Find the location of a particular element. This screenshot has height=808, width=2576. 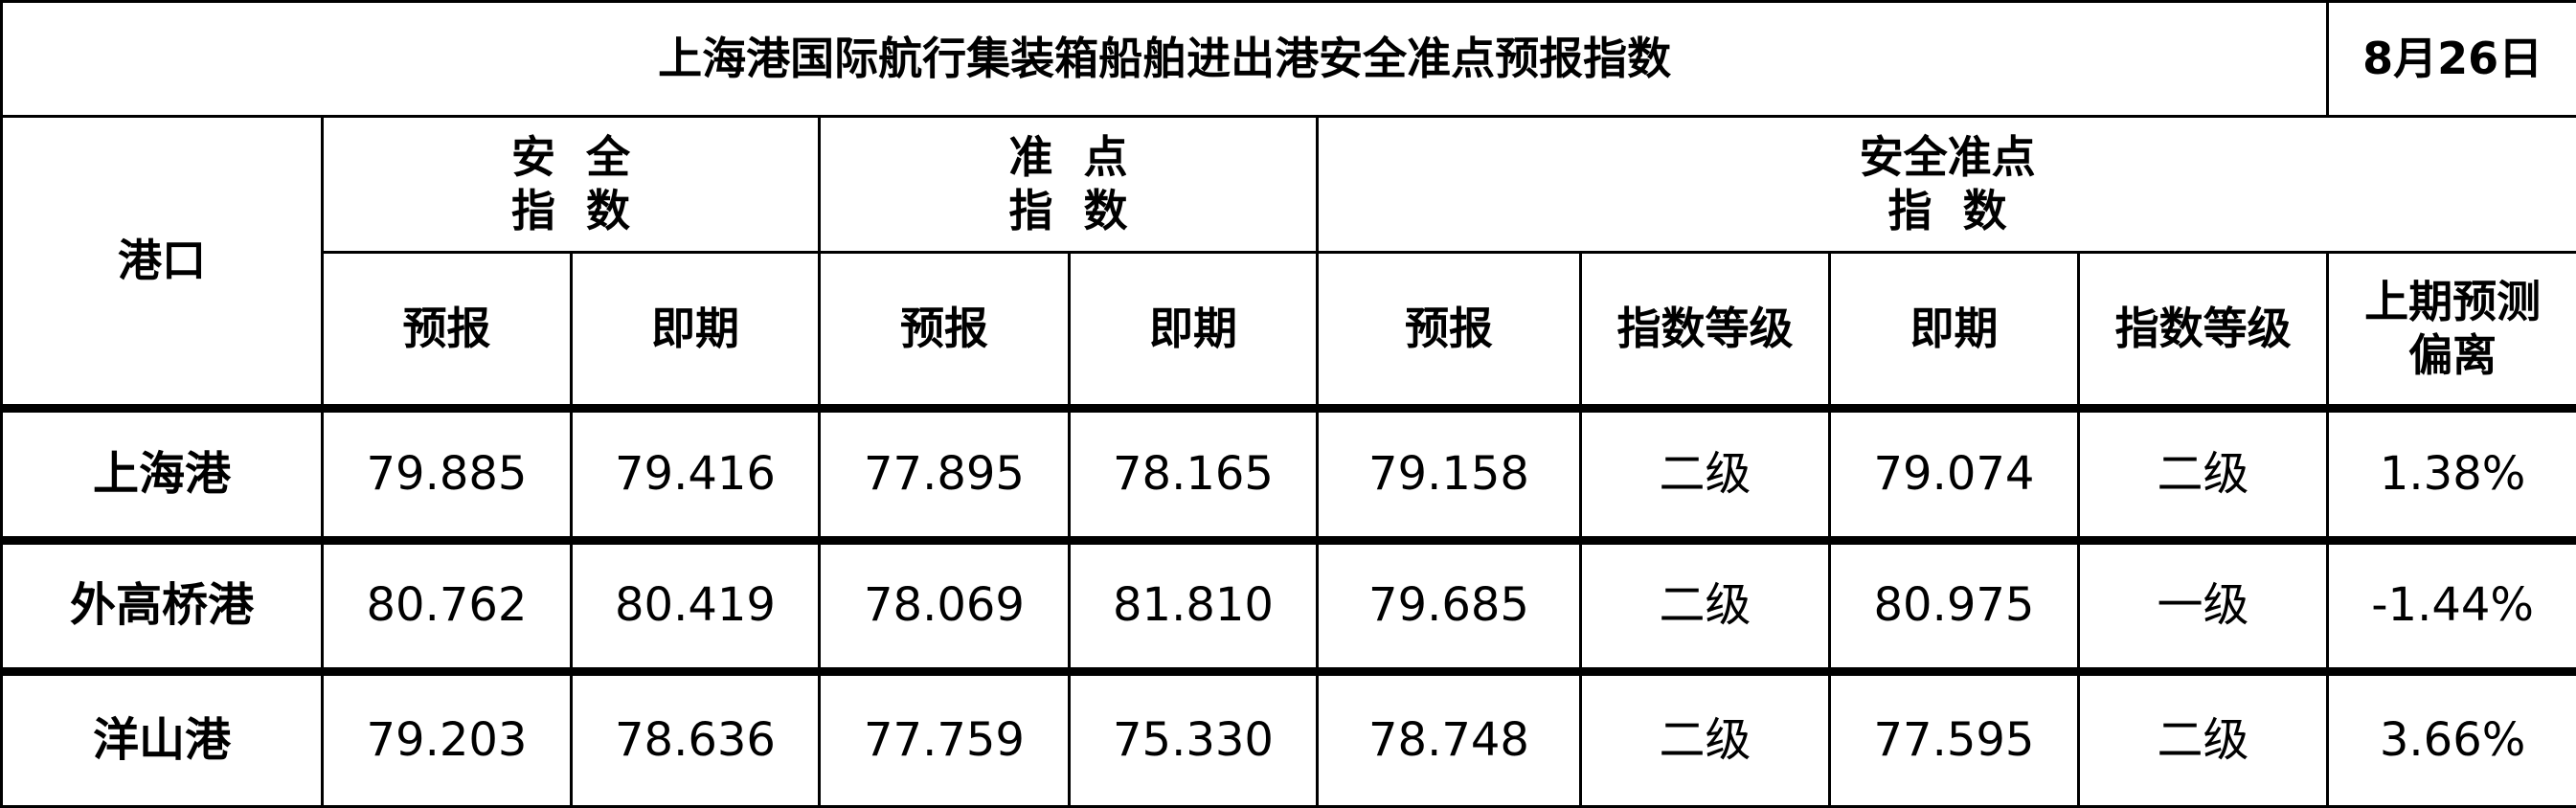

punctuality-index-header: 准 点指 数 is located at coordinates (1069, 185).